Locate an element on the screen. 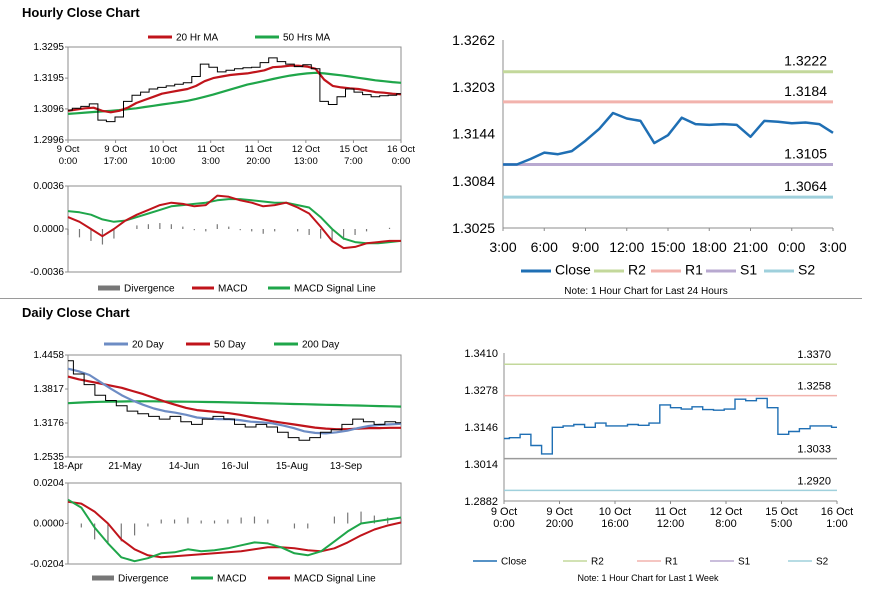 Image resolution: width=873 pixels, height=601 pixels. legend-divergence-daily: Divergence is located at coordinates (143, 579).